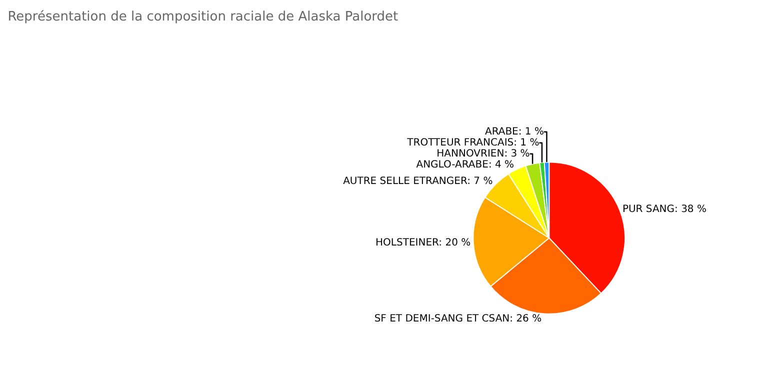  Describe the element at coordinates (465, 164) in the screenshot. I see `slice-label: ANGLO-ARABE: 4 %` at that location.